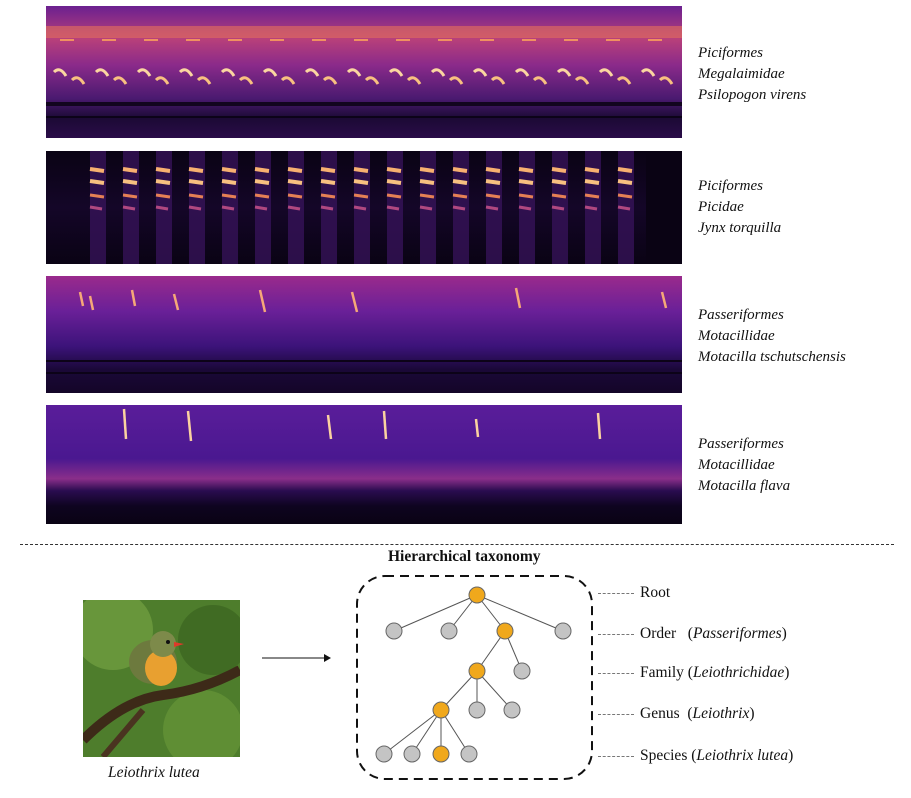 The width and height of the screenshot is (911, 798). Describe the element at coordinates (154, 772) in the screenshot. I see `bird-caption: Leiothrix lutea` at that location.